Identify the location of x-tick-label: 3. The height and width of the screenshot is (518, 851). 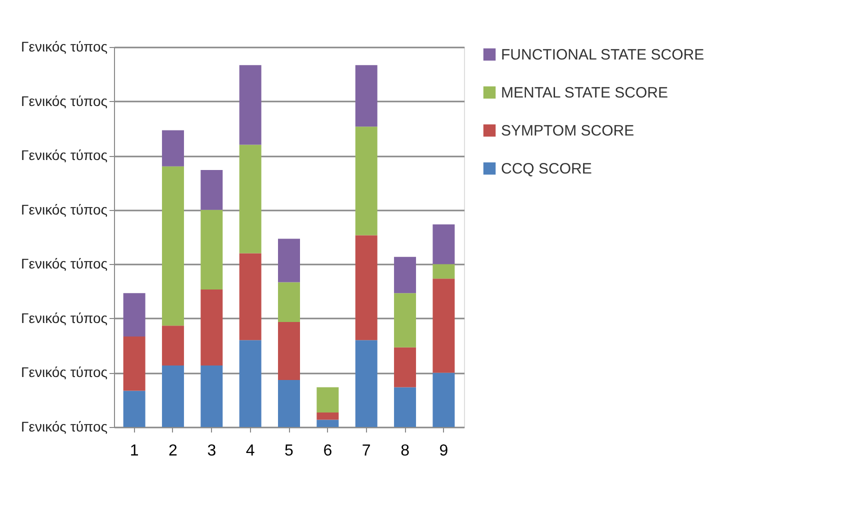
(211, 451).